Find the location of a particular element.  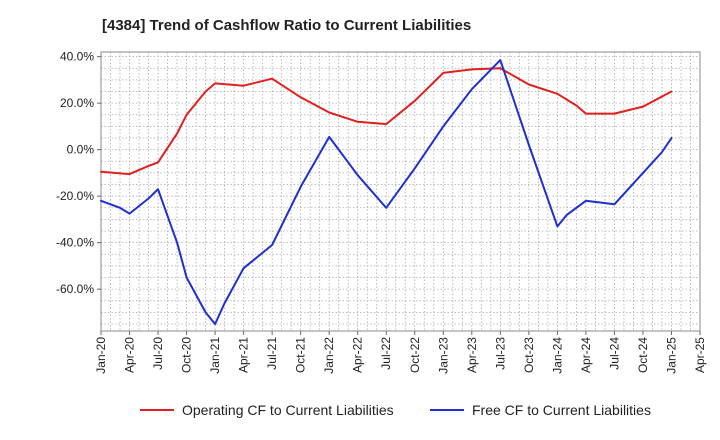

y-tick-label: 20.0% is located at coordinates (77, 103).